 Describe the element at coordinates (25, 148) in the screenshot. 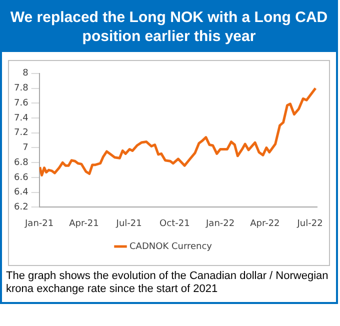

I see `y-tick-label: 7` at that location.